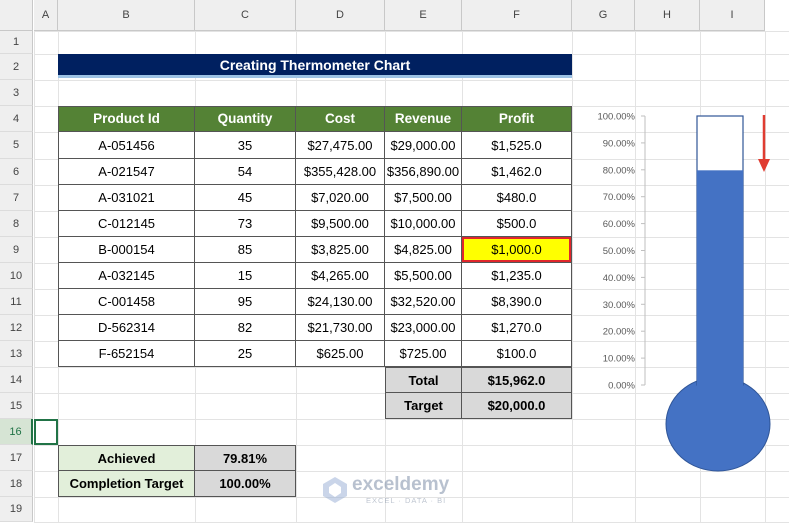 This screenshot has height=523, width=789. Describe the element at coordinates (517, 354) in the screenshot. I see `table-cell: $100.0` at that location.